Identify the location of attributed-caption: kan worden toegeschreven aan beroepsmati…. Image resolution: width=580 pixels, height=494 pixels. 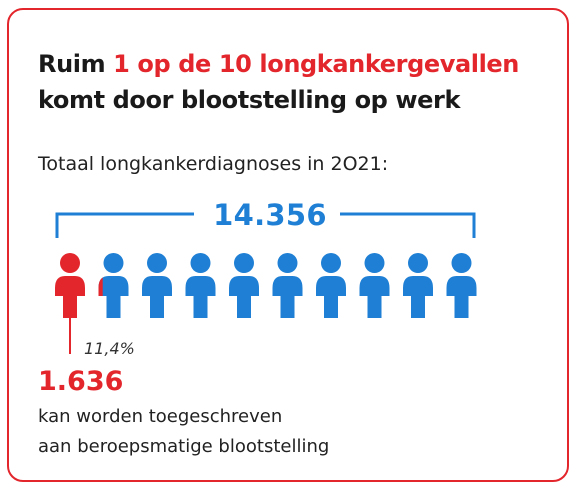
(183, 432).